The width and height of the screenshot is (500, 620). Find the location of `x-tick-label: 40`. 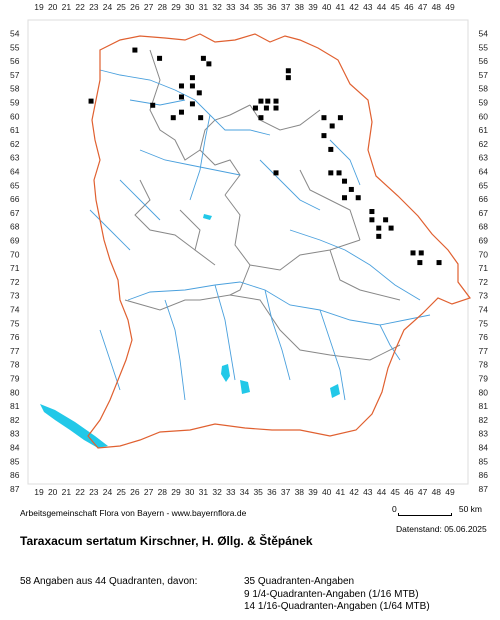

x-tick-label: 40 is located at coordinates (327, 7).